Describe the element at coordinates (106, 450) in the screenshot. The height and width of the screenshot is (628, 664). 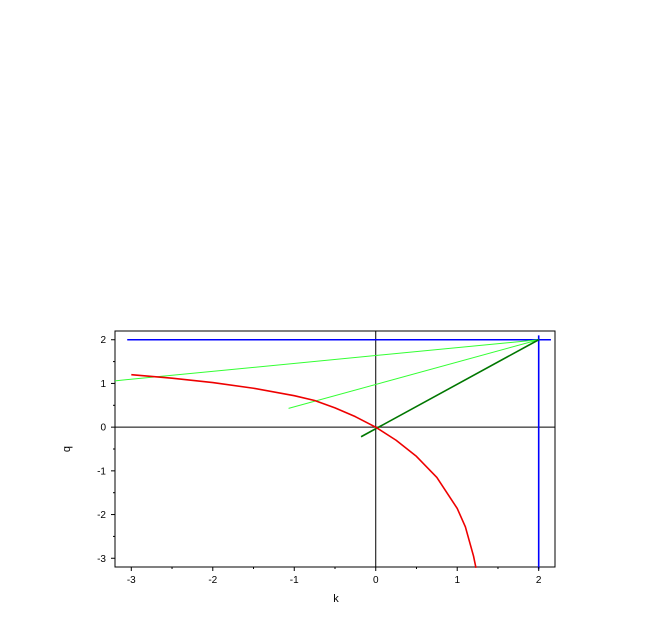
I see `y-axis-ticks: -3 -2 -1 0 1 2` at that location.